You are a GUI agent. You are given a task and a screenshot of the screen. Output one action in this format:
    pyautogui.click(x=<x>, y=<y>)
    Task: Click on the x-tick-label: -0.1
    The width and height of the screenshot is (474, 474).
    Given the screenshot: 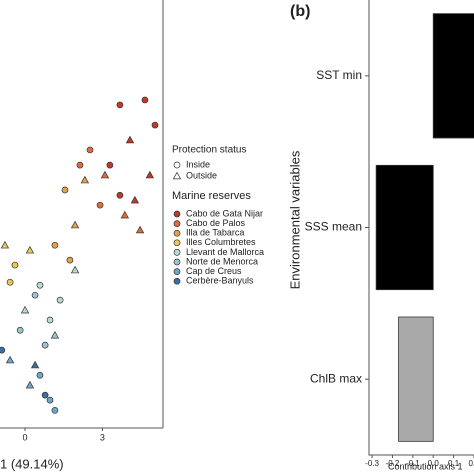 What is the action you would take?
    pyautogui.click(x=413, y=463)
    